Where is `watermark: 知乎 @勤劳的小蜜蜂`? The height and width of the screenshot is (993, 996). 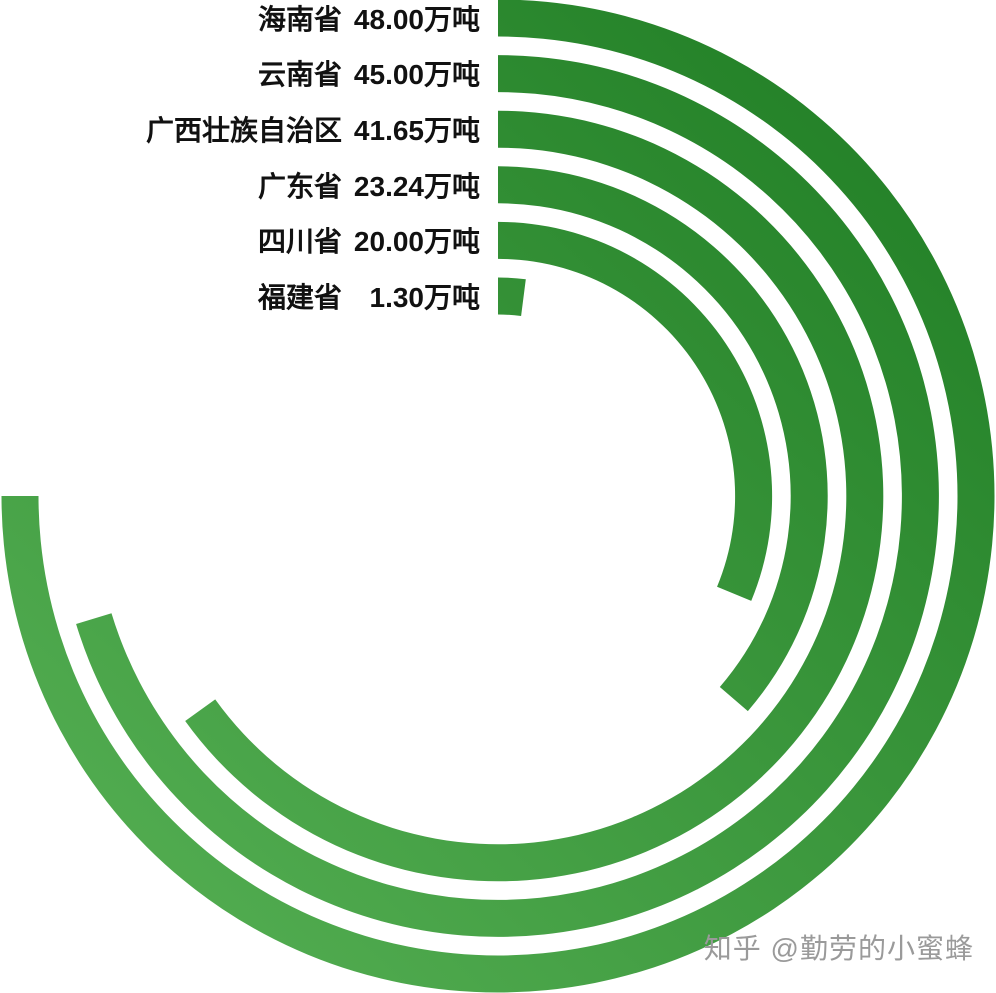 watermark: 知乎 @勤劳的小蜜蜂 is located at coordinates (838, 948).